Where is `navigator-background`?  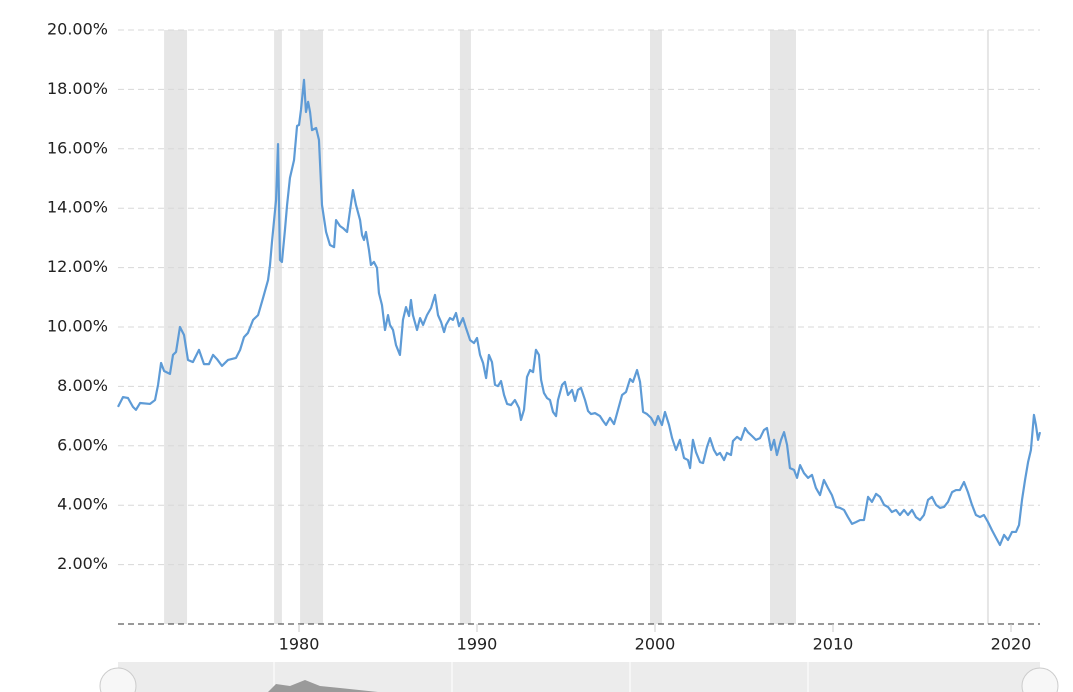 navigator-background is located at coordinates (579, 677).